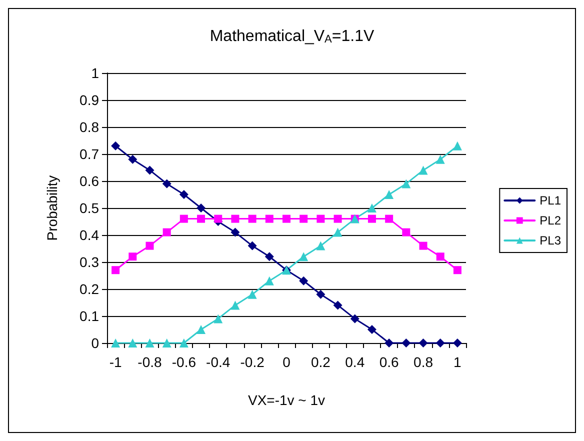 The height and width of the screenshot is (441, 584). Describe the element at coordinates (90, 100) in the screenshot. I see `y-tick-label: 0.9` at that location.